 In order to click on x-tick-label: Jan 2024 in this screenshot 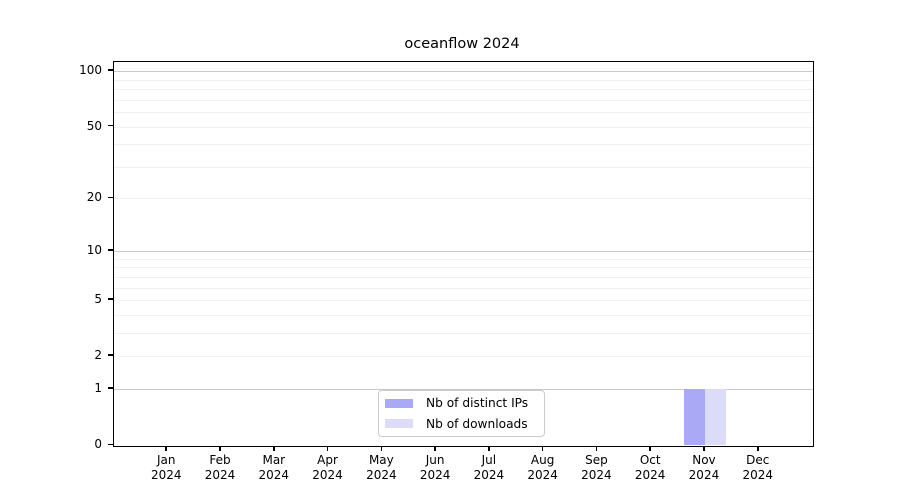, I will do `click(166, 468)`.